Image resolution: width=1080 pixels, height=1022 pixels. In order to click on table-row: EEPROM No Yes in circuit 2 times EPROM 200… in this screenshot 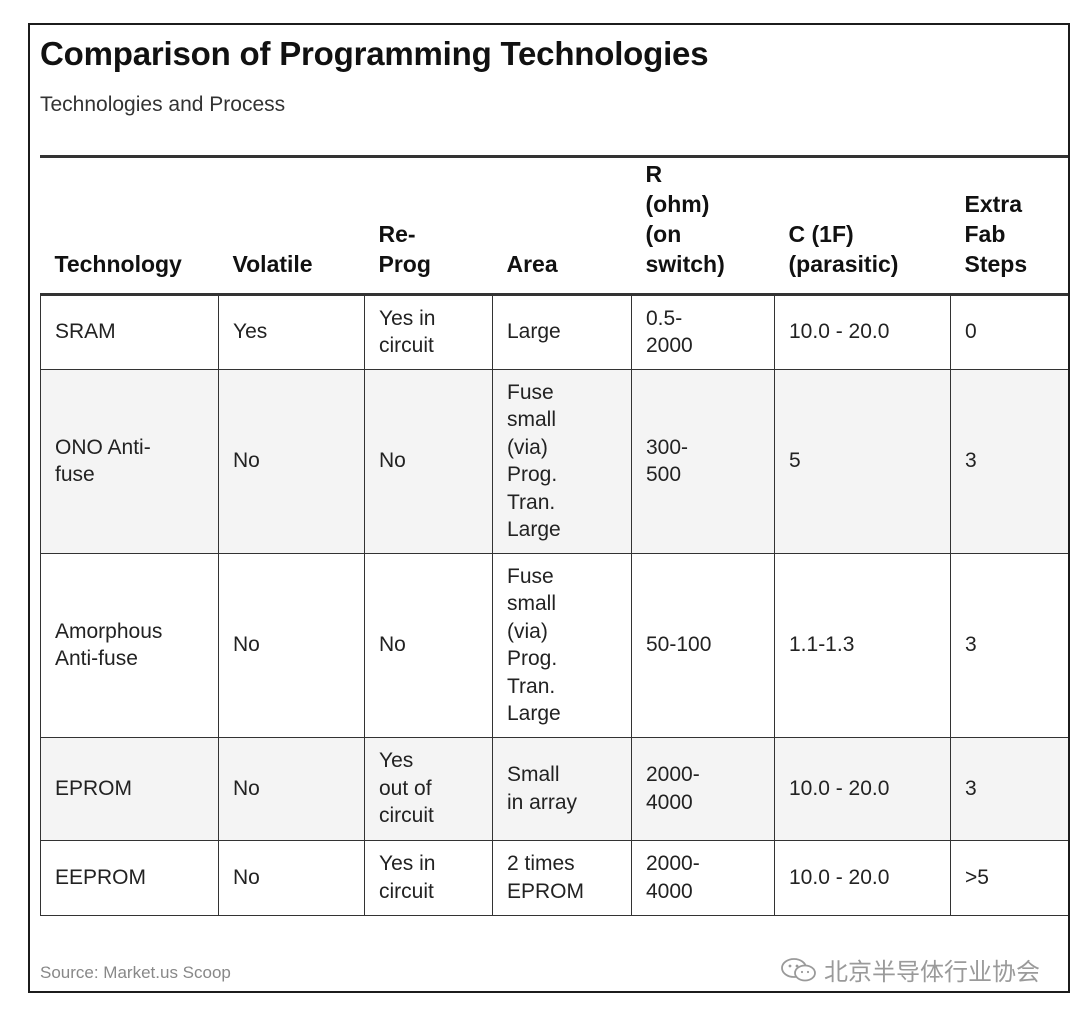, I will do `click(554, 877)`.